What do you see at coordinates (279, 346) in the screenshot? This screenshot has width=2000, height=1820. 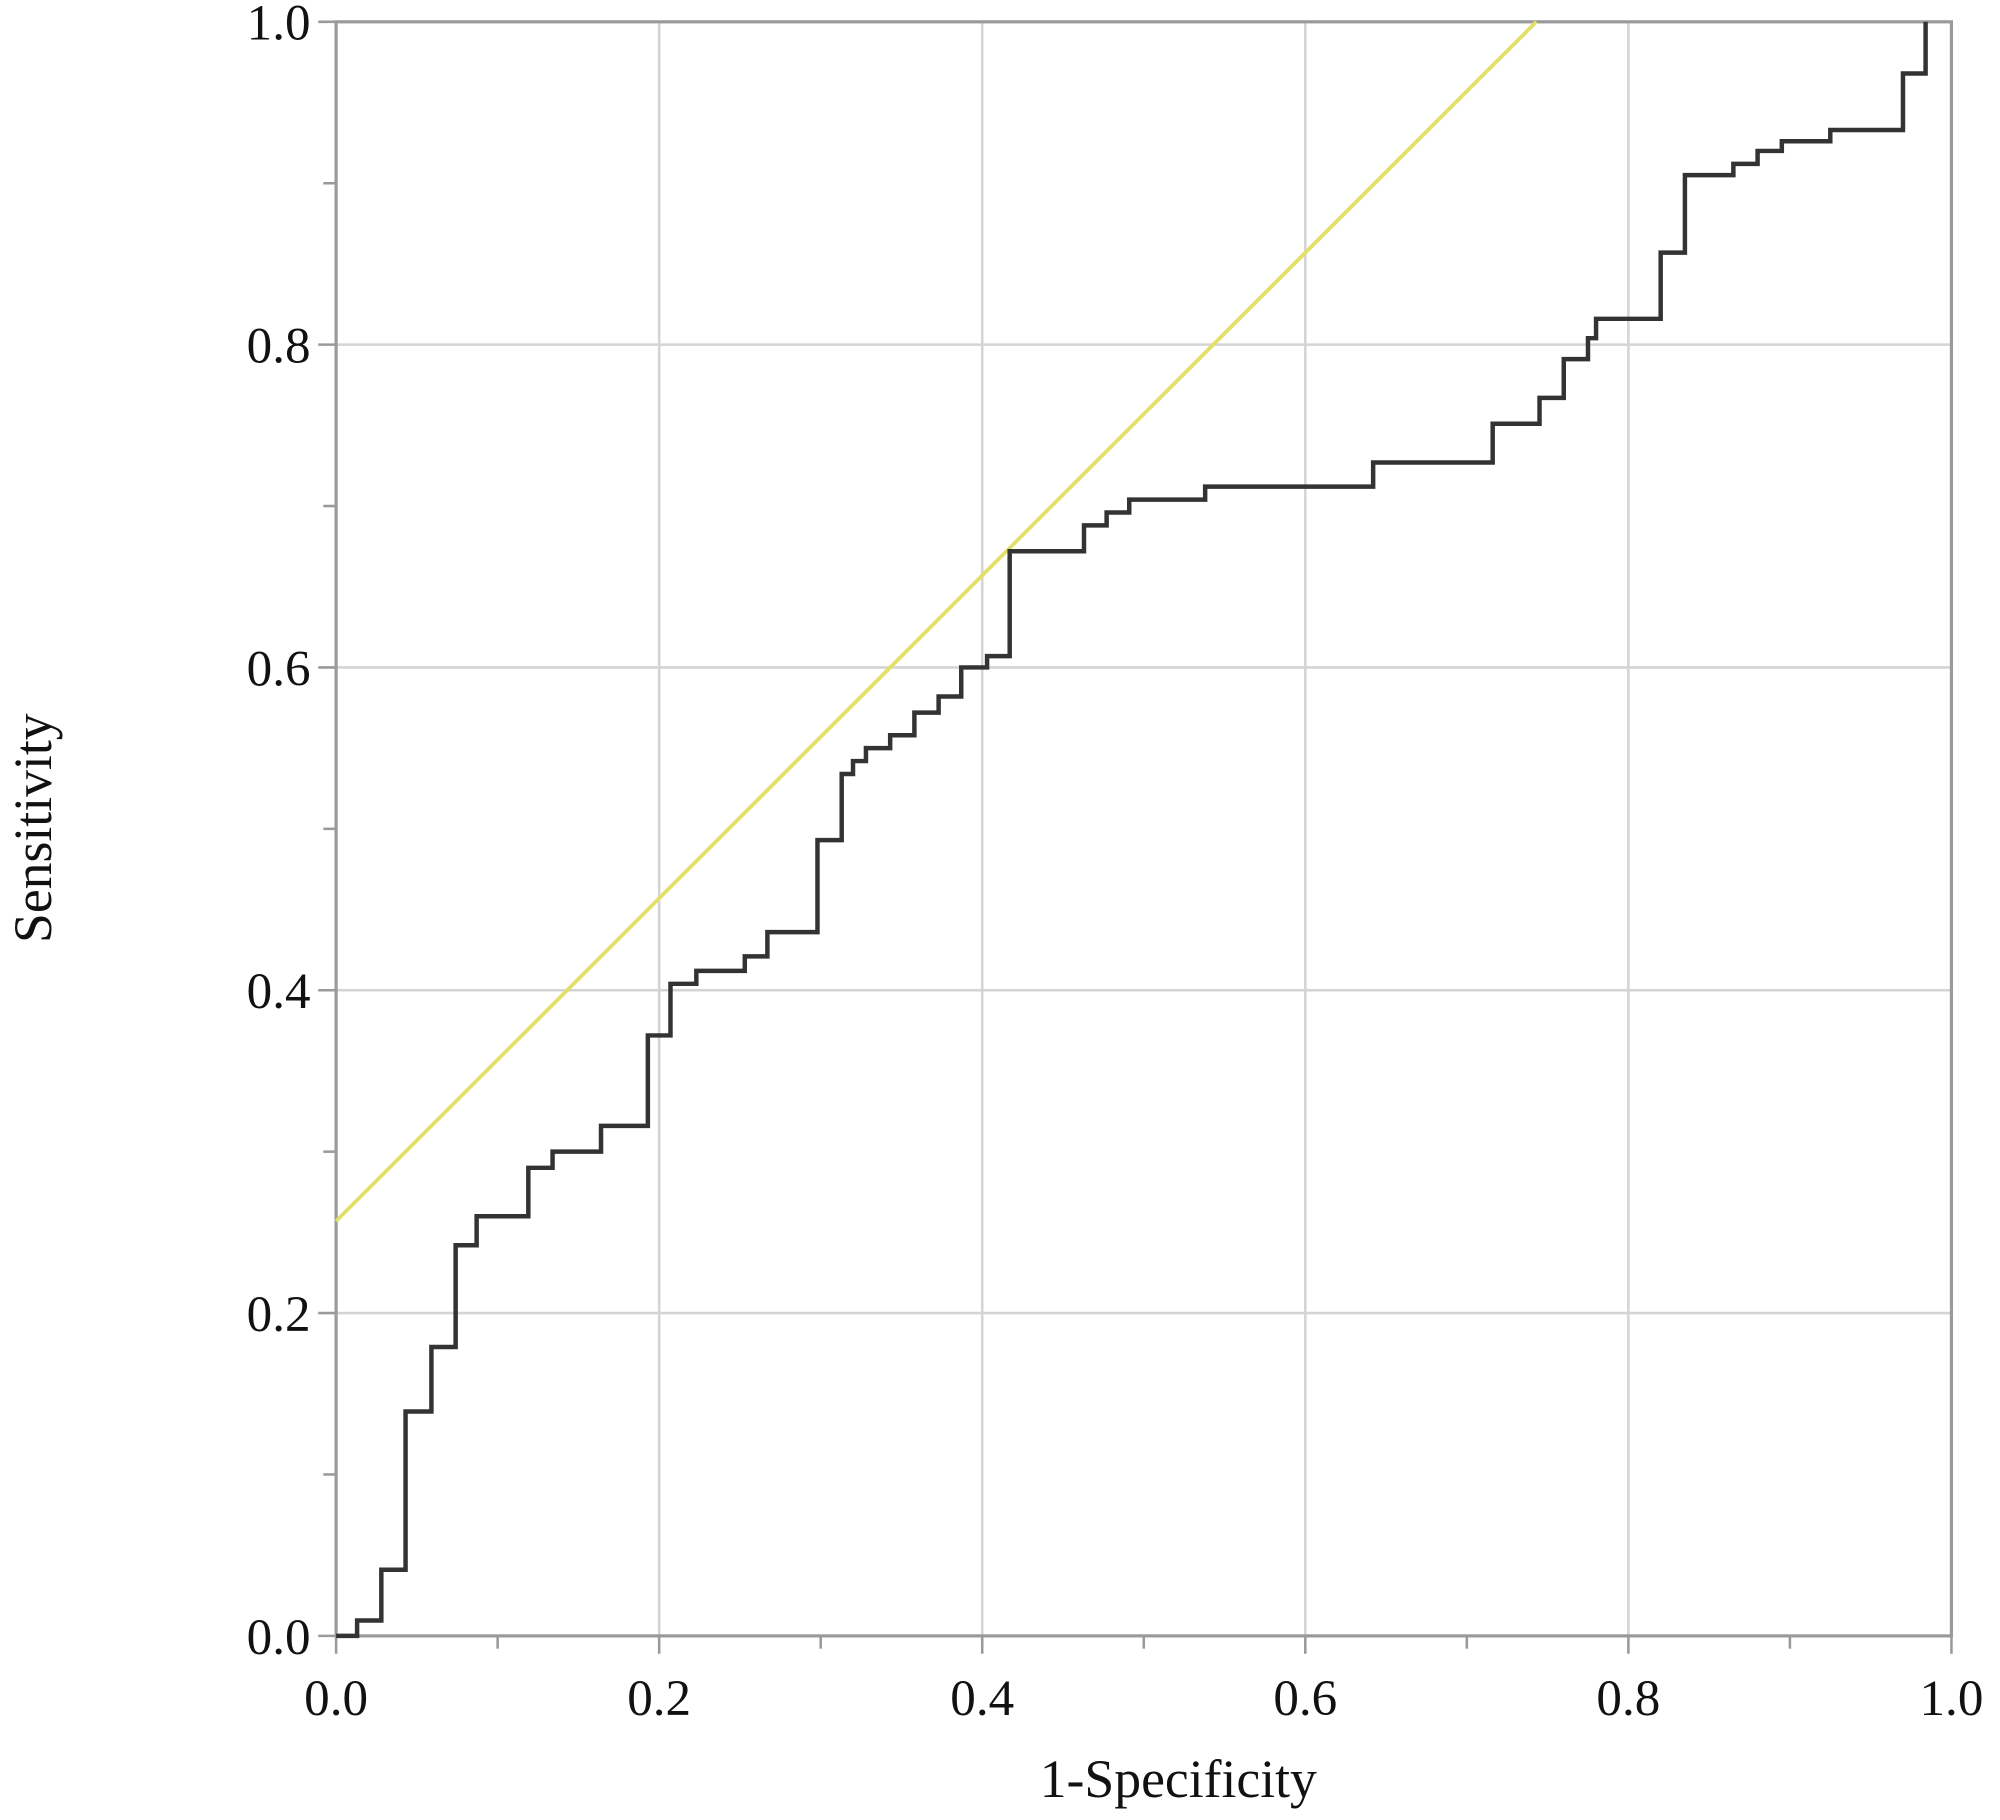 I see `y-tick-label: 0.8` at bounding box center [279, 346].